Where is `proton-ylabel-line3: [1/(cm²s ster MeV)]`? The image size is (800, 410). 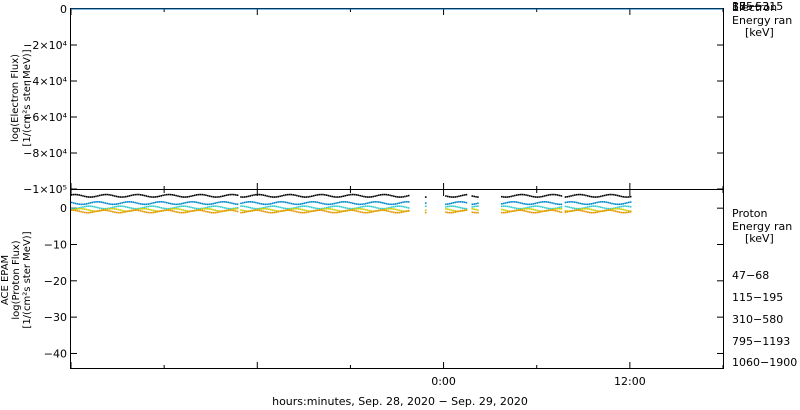 proton-ylabel-line3: [1/(cm²s ster MeV)] is located at coordinates (27, 279).